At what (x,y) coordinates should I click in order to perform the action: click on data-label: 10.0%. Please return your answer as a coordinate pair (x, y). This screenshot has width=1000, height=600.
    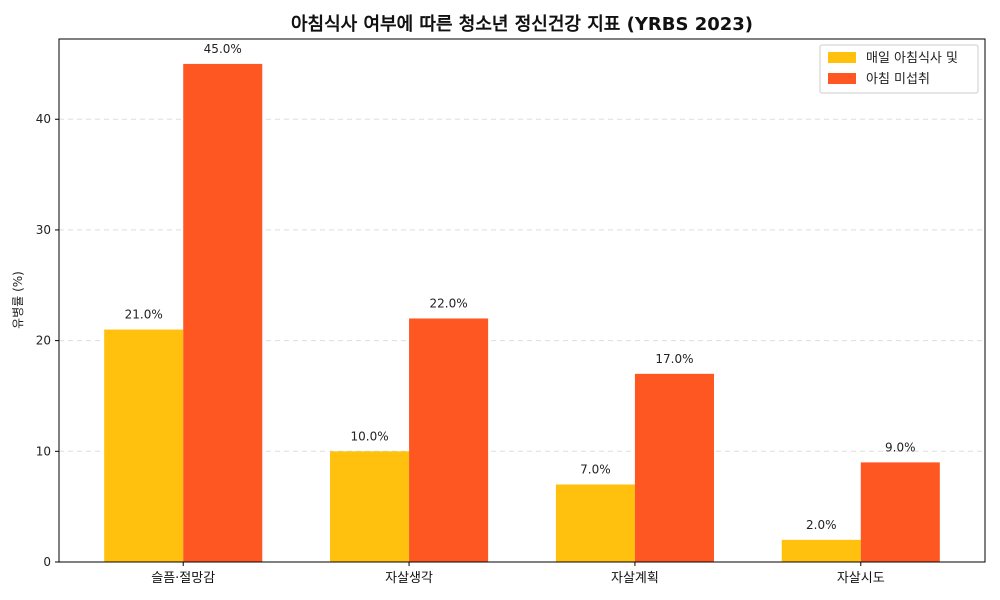
    Looking at the image, I should click on (369, 436).